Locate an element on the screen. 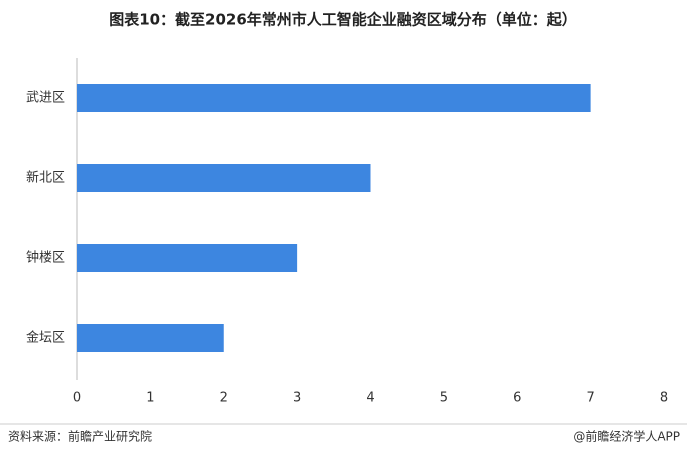 This screenshot has height=456, width=687. x-tick-label: 2 is located at coordinates (224, 398).